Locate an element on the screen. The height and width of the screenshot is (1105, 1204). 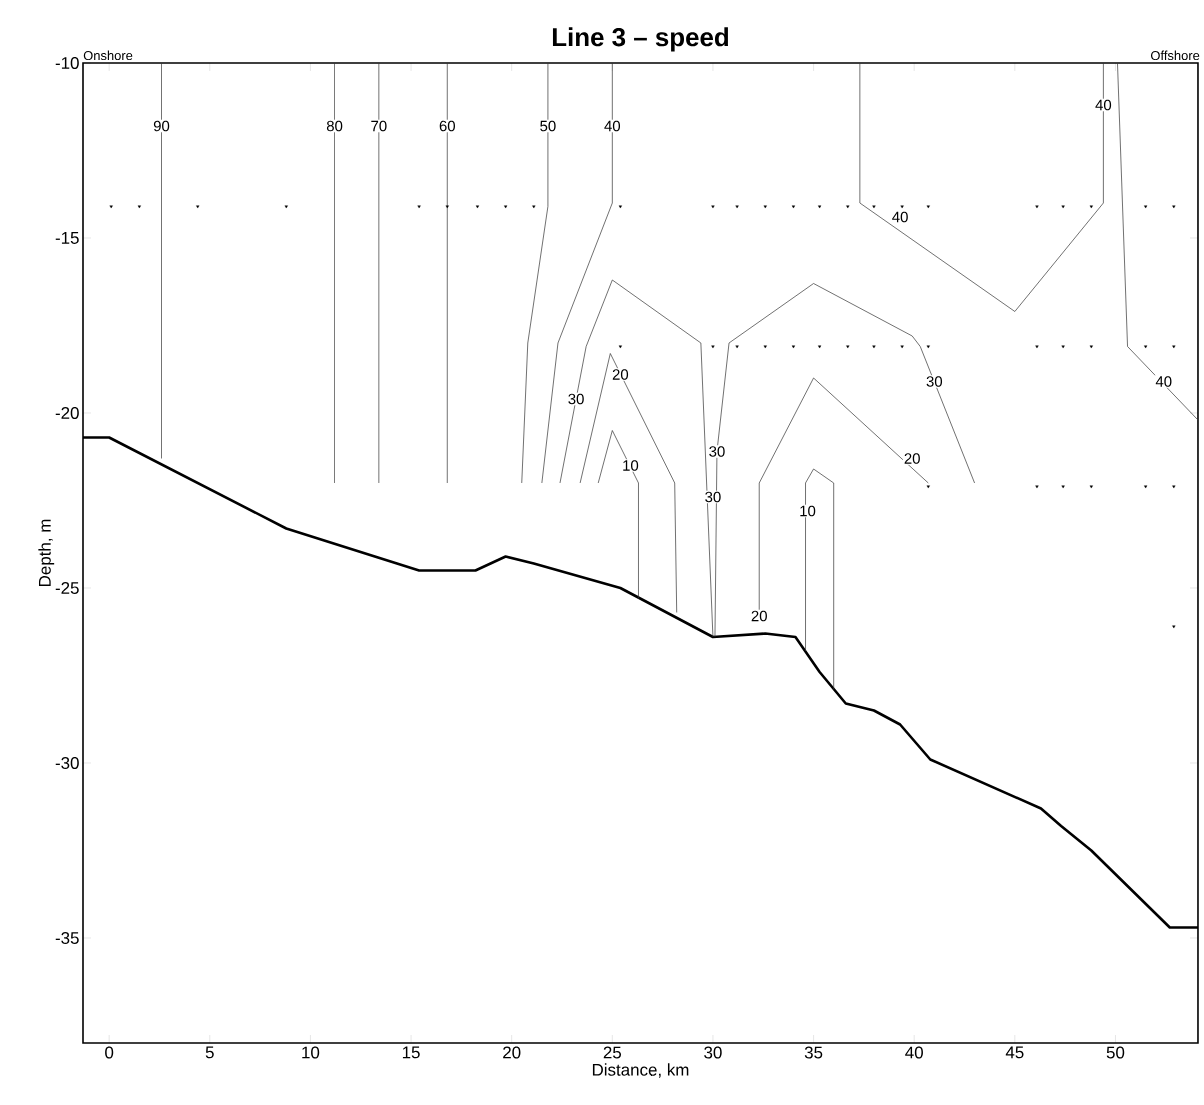
text: Onshore is located at coordinates (108, 55).